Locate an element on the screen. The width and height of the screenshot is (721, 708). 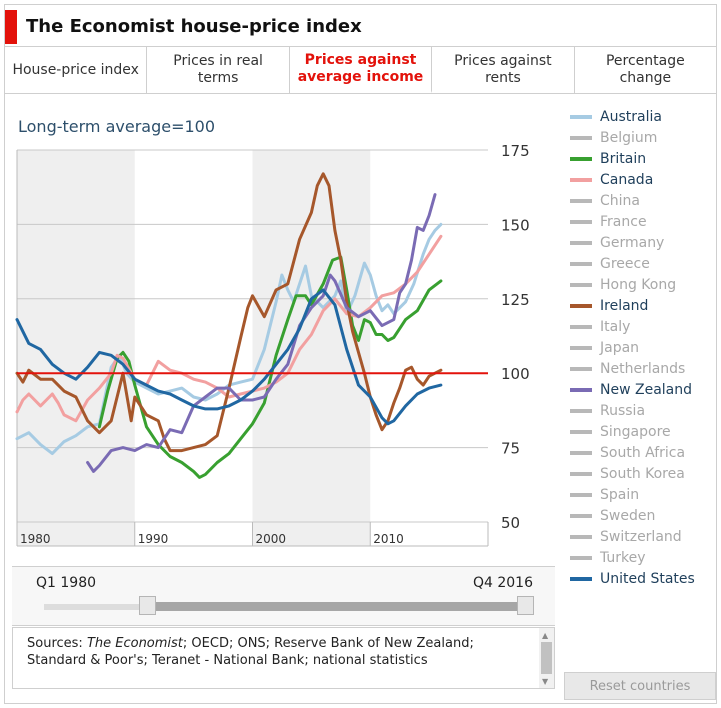
tab-label: Prices against average income is located at coordinates (360, 68).